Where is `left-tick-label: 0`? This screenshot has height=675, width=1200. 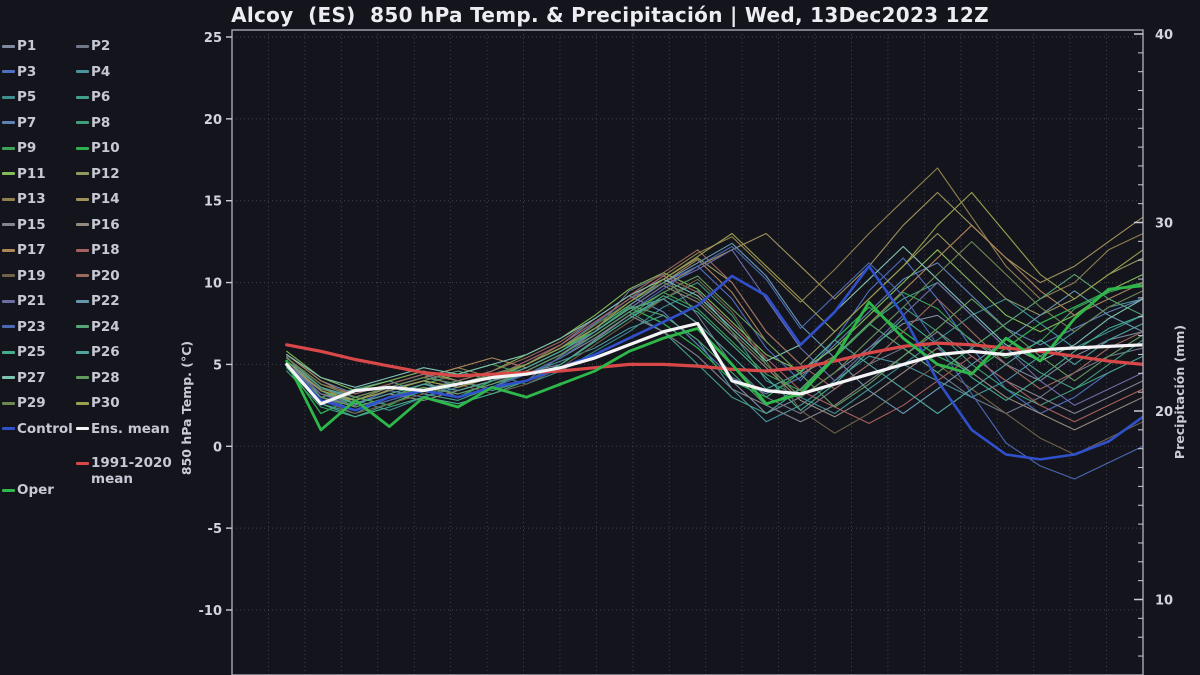
left-tick-label: 0 is located at coordinates (217, 447).